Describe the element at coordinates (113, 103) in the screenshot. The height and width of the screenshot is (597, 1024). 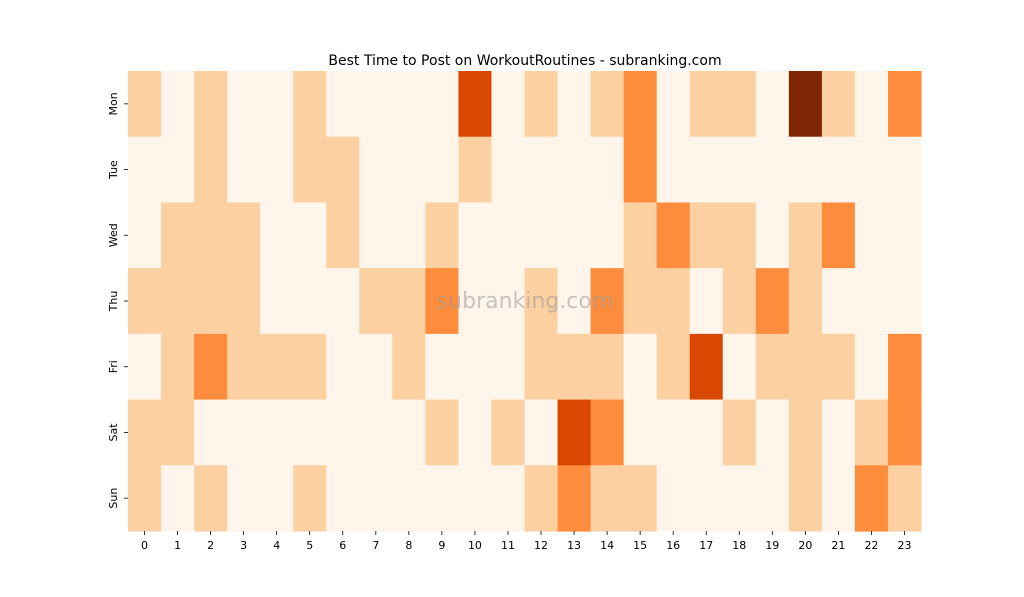
I see `y-tick-label: Mon` at that location.